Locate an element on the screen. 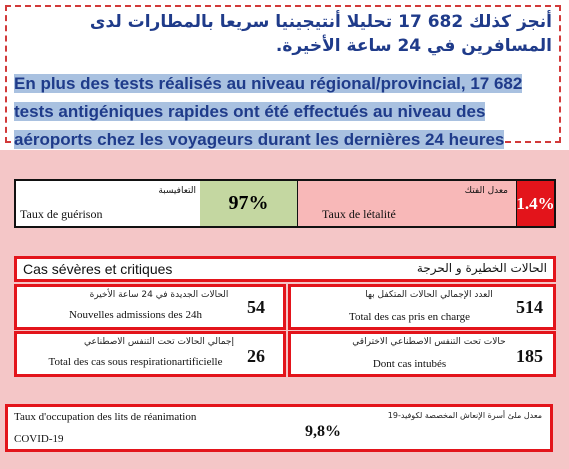 This screenshot has width=569, height=469. respiration-value: 26 is located at coordinates (256, 356).